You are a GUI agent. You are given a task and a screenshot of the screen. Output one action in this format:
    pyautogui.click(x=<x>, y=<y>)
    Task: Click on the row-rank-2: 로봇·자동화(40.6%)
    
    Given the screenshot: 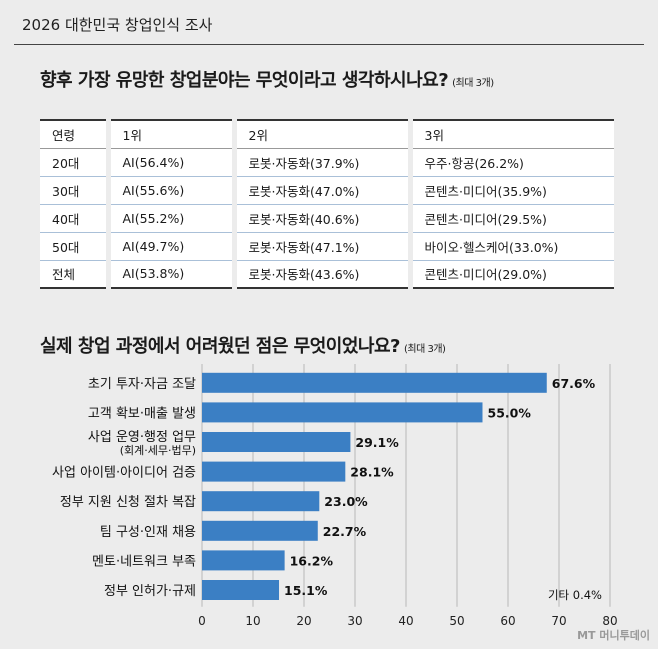 What is the action you would take?
    pyautogui.click(x=320, y=218)
    